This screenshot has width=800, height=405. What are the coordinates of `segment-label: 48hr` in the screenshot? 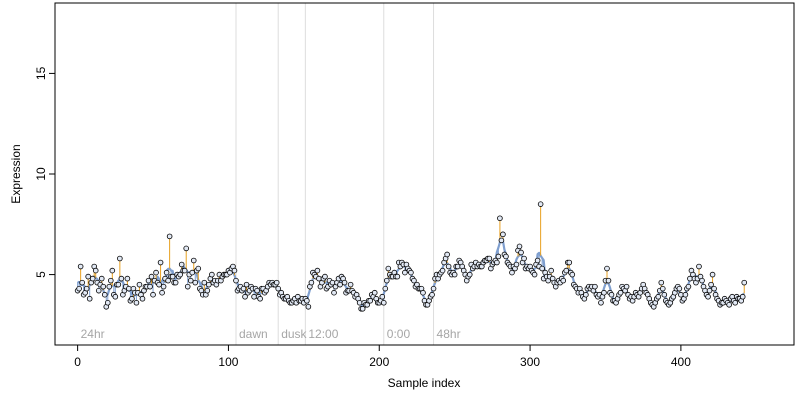 It's located at (449, 334).